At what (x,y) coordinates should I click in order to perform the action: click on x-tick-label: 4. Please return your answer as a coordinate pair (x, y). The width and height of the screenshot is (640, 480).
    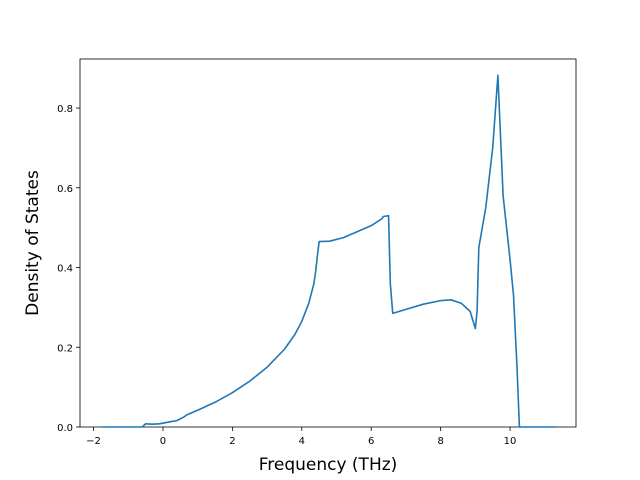
    Looking at the image, I should click on (302, 441).